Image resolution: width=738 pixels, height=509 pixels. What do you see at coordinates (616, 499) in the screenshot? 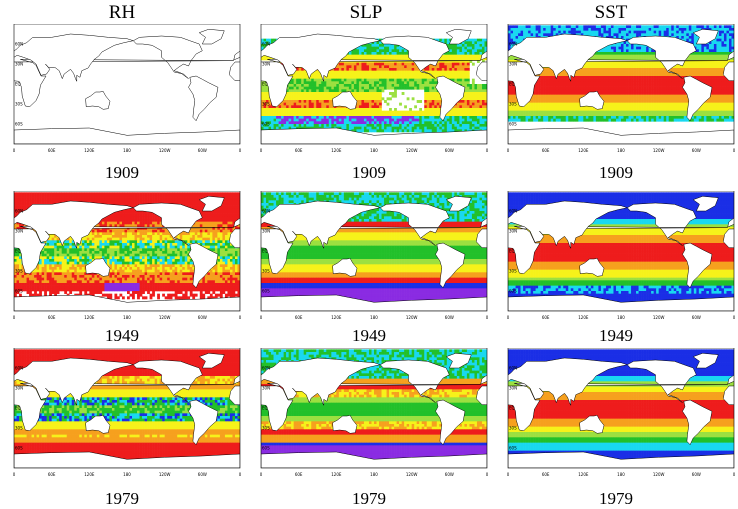
I see `year-label-sst-1979: 1979` at bounding box center [616, 499].